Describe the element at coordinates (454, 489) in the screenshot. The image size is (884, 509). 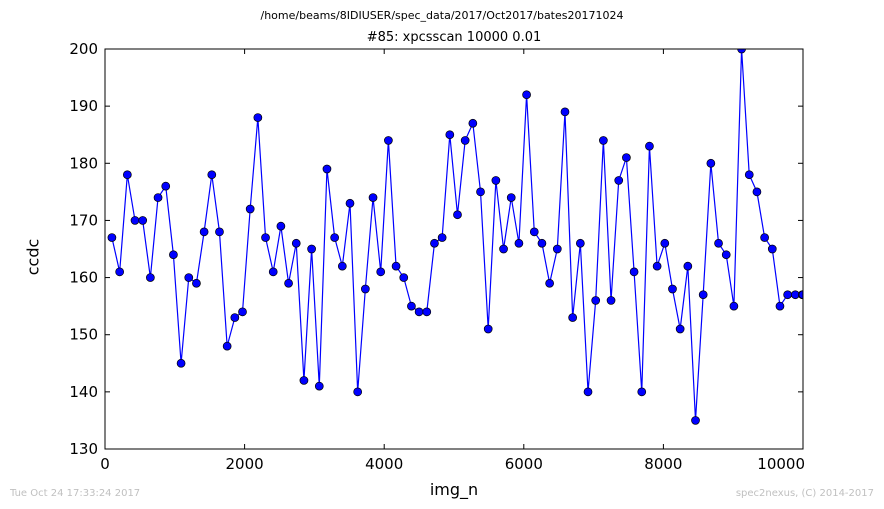
I see `x-axis-label: img_n` at that location.